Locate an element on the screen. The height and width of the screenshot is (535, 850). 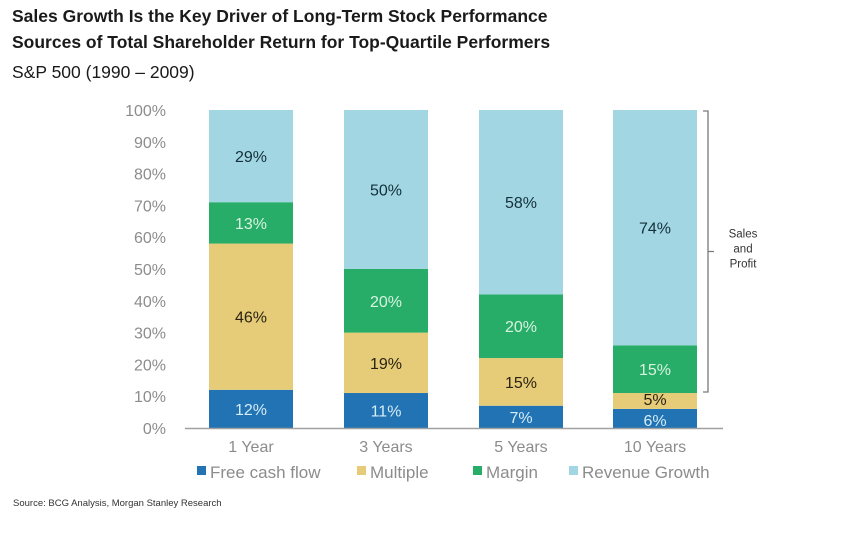
y-tick-label: 20% is located at coordinates (150, 365).